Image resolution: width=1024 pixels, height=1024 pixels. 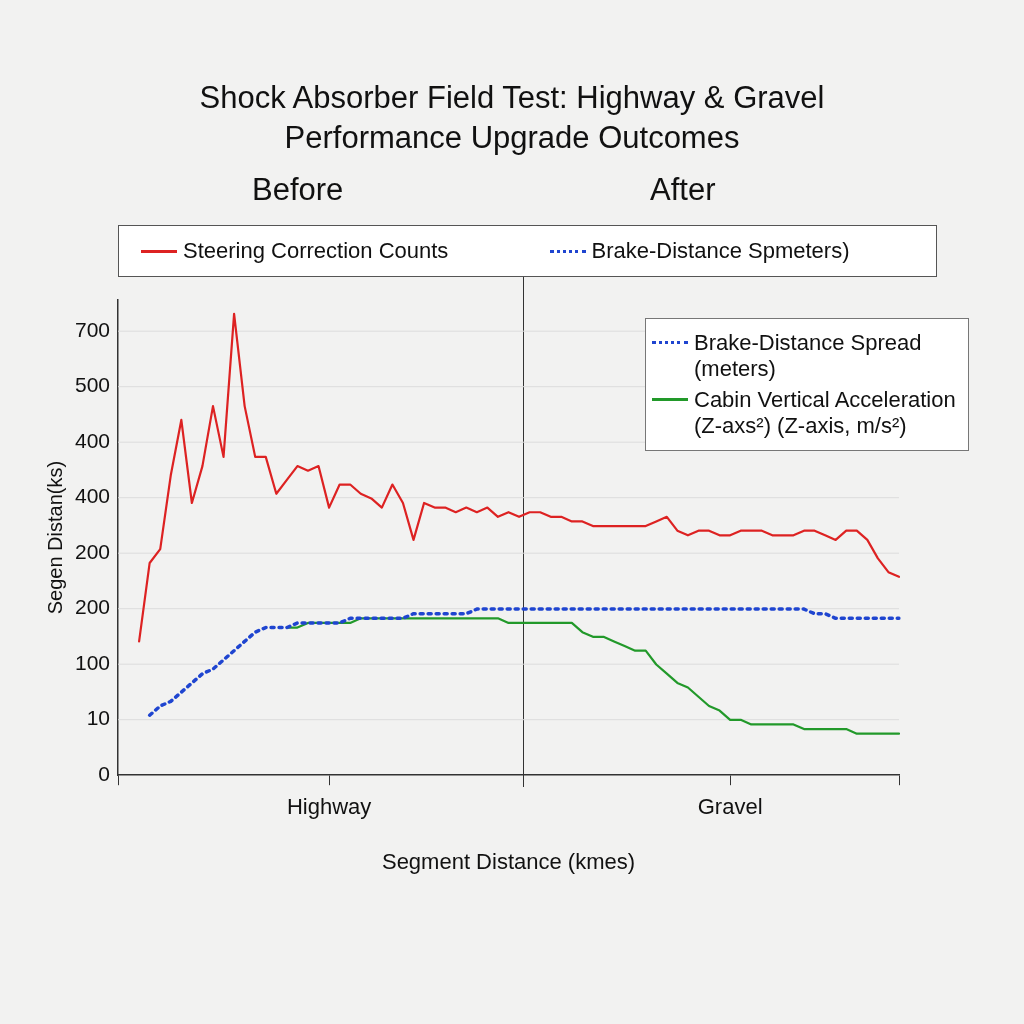 I want to click on x-tick-label: Gravel, so click(x=730, y=807).